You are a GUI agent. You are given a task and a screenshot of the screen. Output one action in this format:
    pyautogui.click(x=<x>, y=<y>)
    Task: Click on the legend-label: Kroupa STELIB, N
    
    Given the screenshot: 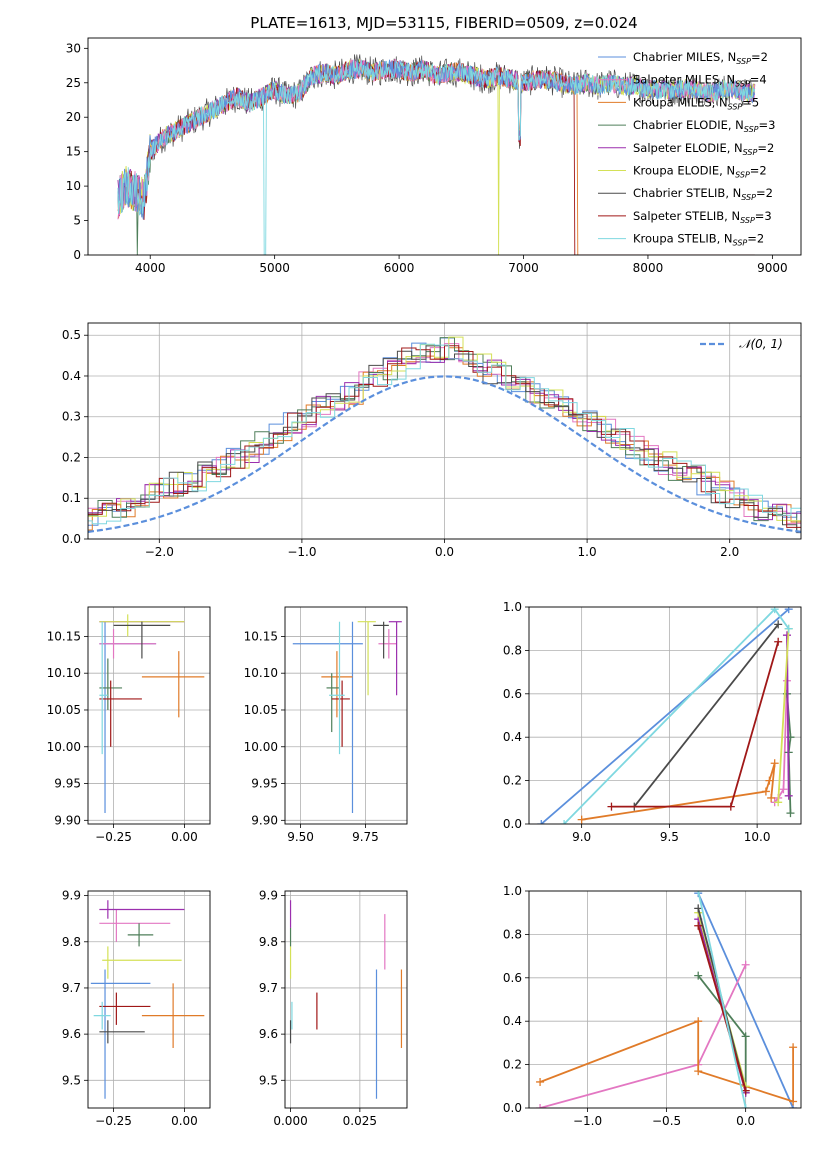 What is the action you would take?
    pyautogui.click(x=683, y=239)
    